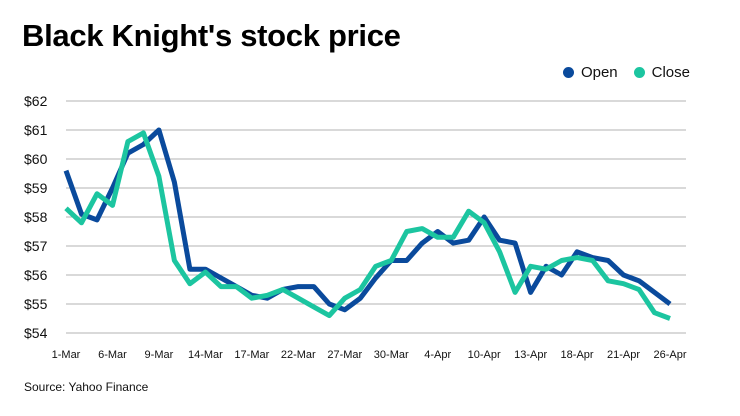 Image resolution: width=740 pixels, height=416 pixels. What do you see at coordinates (36, 188) in the screenshot?
I see `y-tick-label: $59` at bounding box center [36, 188].